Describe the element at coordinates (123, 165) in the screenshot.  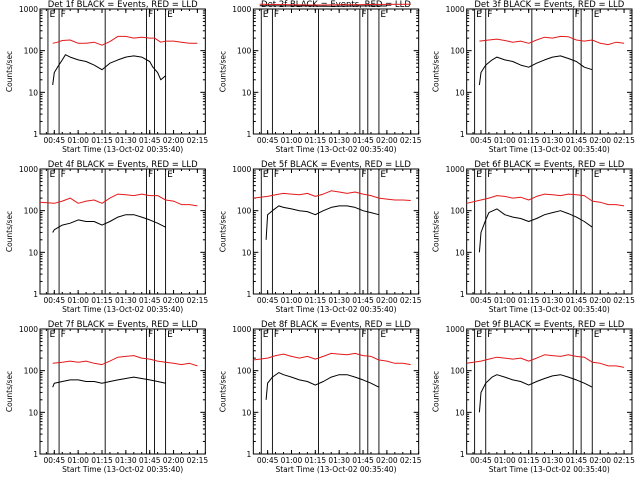
I see `panel-title: Det 4f BLACK = Events, RED = LLD` at that location.